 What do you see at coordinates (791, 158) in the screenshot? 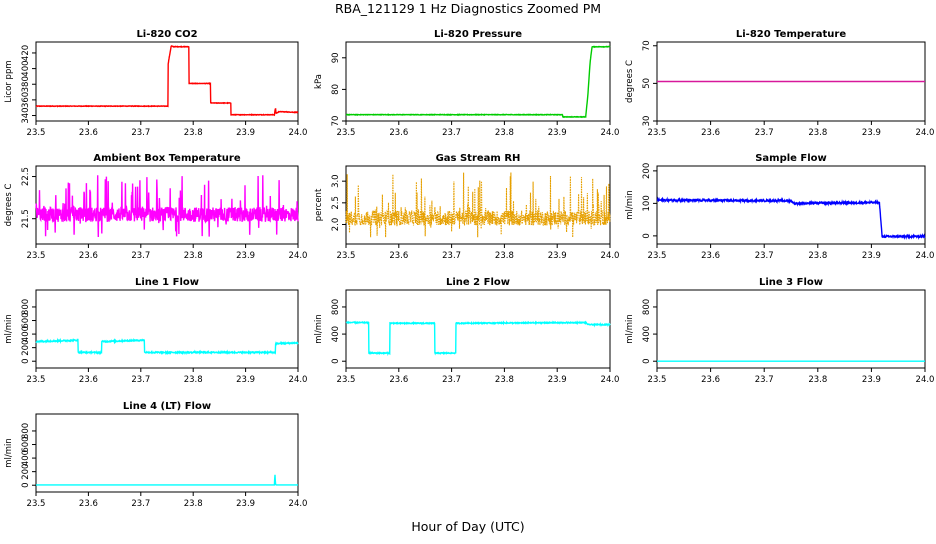
I see `chart-title: Sample Flow` at bounding box center [791, 158].